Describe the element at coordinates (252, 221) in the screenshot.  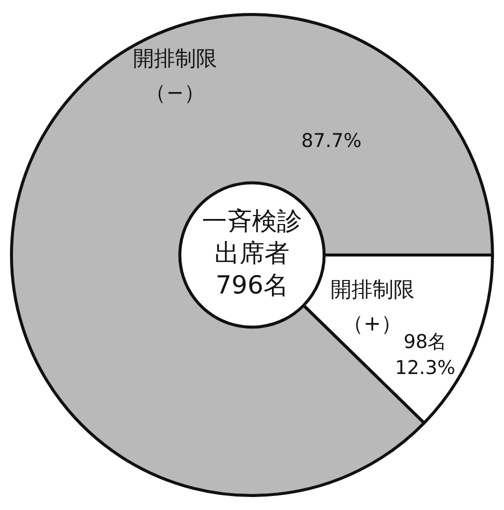
I see `text: 一斉検診` at that location.